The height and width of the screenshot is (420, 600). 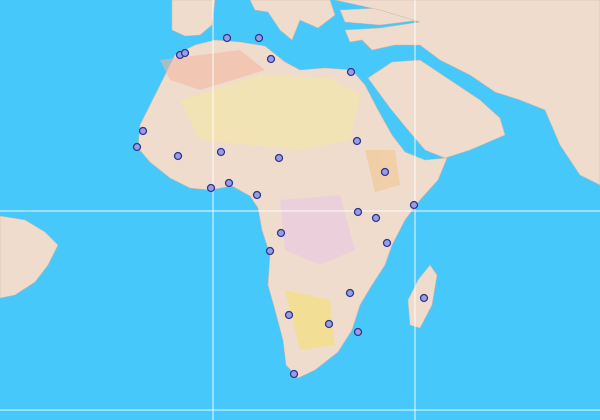 I want to click on south-america, so click(x=29, y=257).